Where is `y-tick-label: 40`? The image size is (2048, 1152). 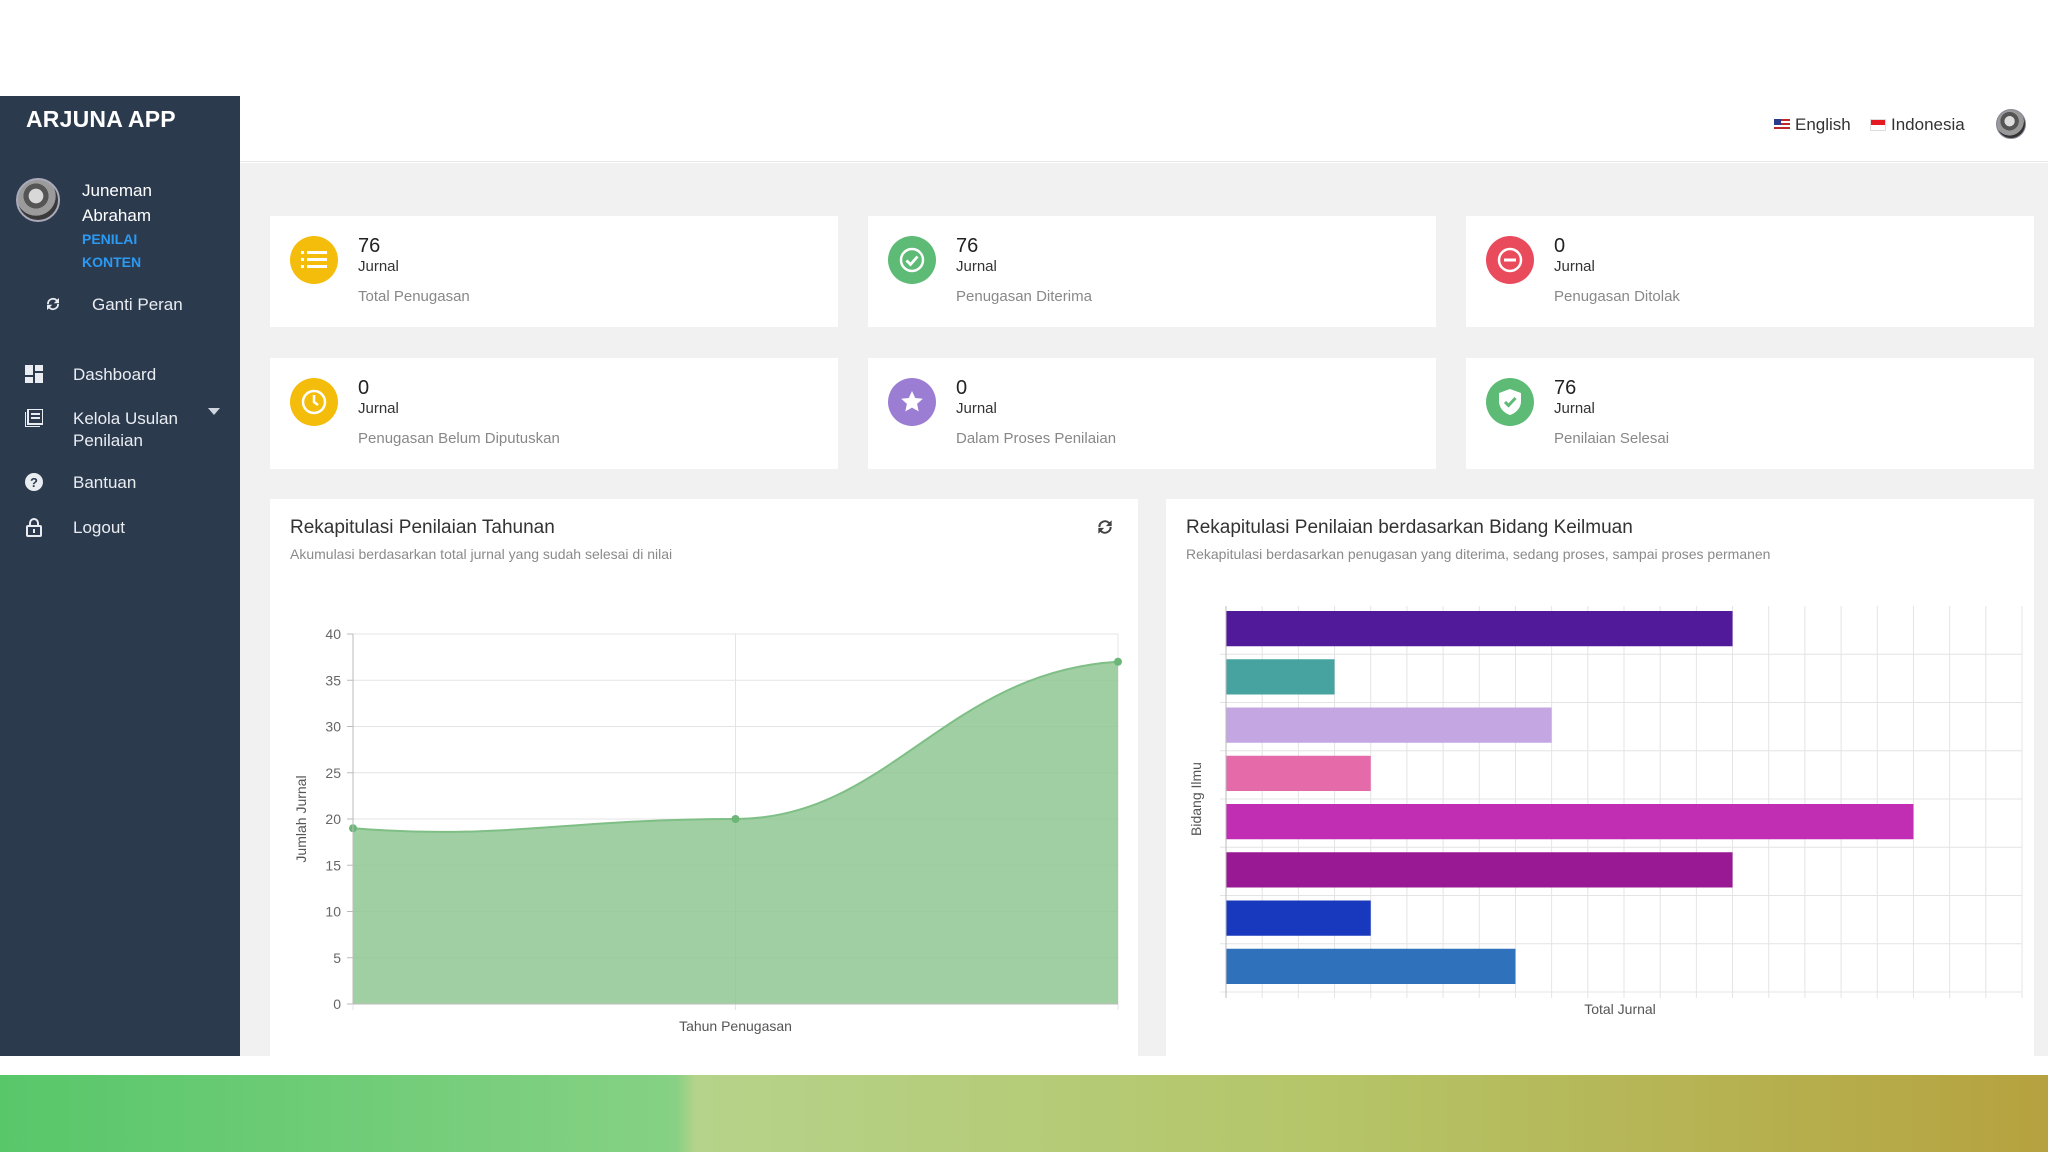 y-tick-label: 40 is located at coordinates (333, 634).